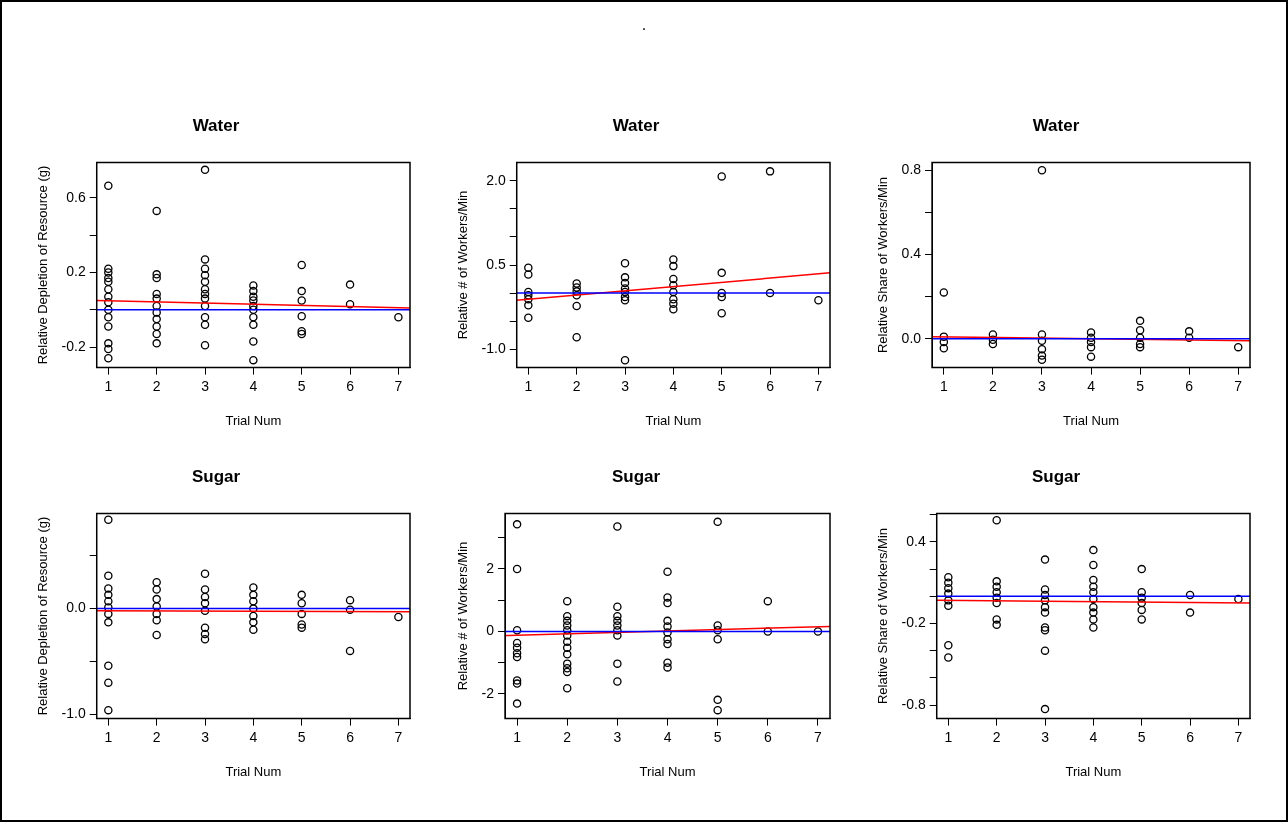  What do you see at coordinates (76, 607) in the screenshot?
I see `y-tick-label: 0.0` at bounding box center [76, 607].